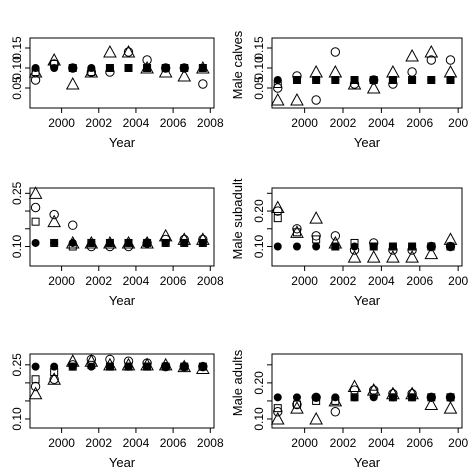  Describe the element at coordinates (237, 382) in the screenshot. I see `y-axis-title: Male adults` at that location.